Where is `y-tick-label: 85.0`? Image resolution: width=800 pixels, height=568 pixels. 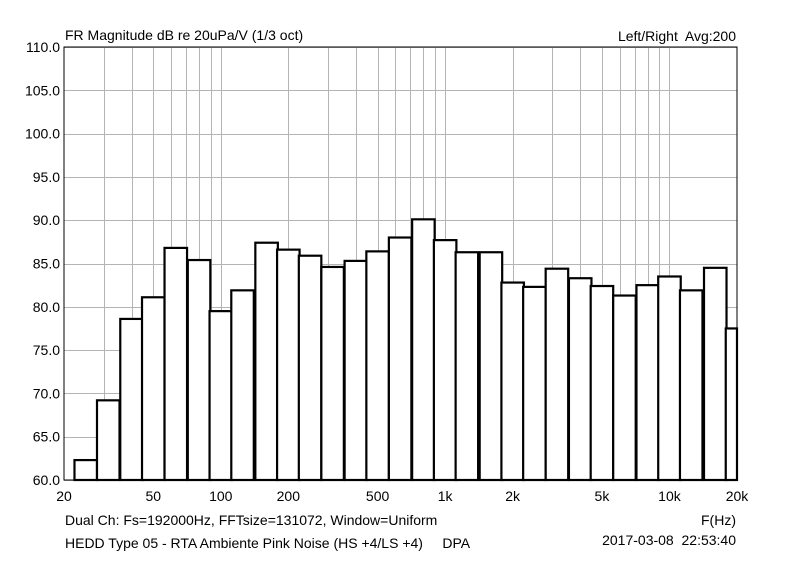 y-tick-label: 85.0 is located at coordinates (46, 264).